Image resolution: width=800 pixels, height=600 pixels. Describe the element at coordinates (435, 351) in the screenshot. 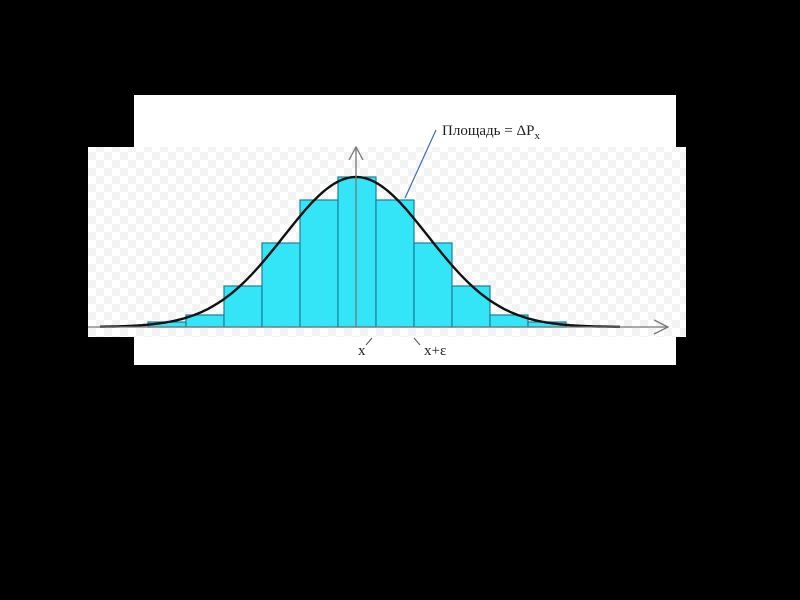

I see `x-eps-label: x+ε` at that location.